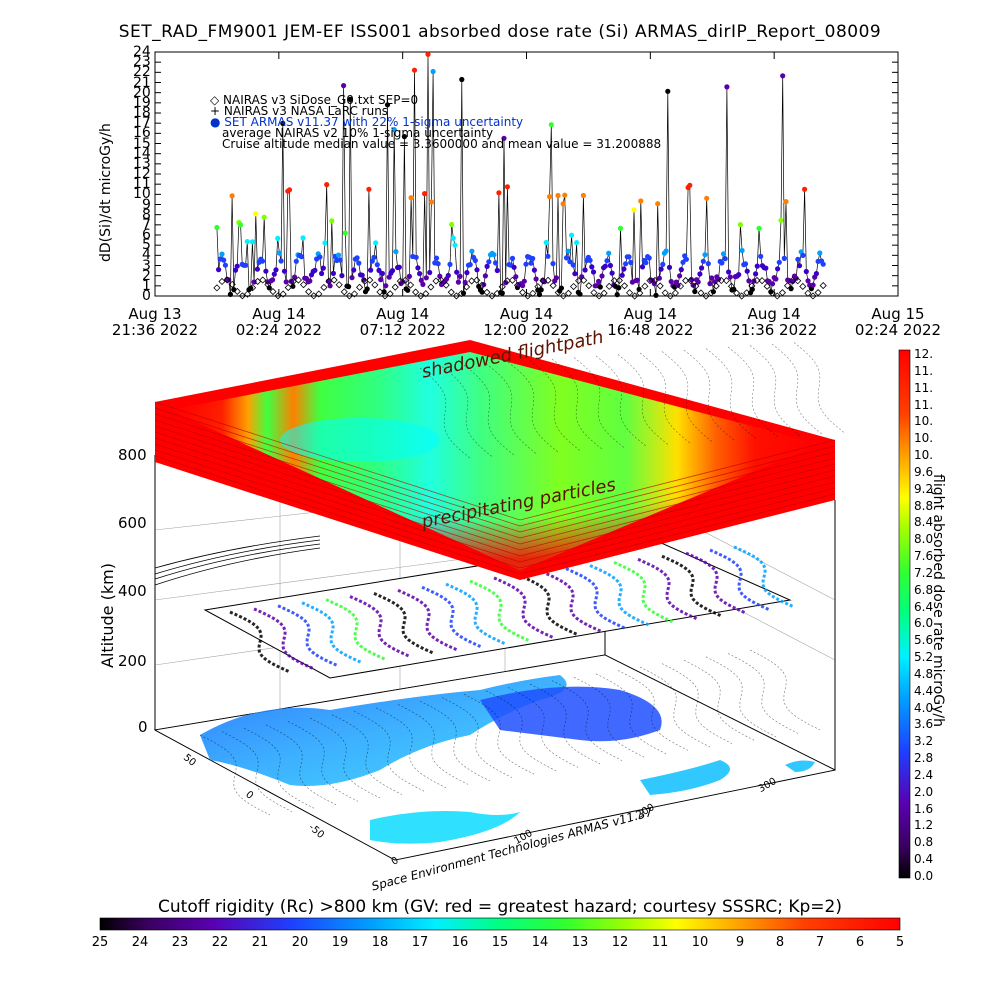  What do you see at coordinates (540, 942) in the screenshot?
I see `rigidity-colorbar-label: 14` at bounding box center [540, 942].